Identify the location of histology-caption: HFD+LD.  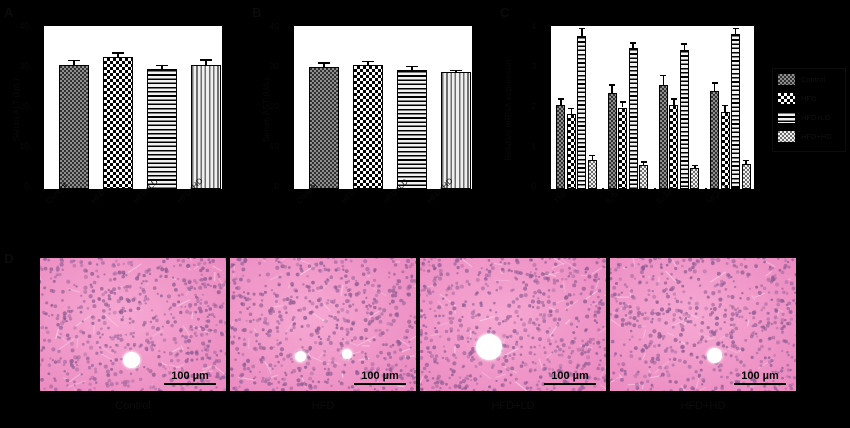
(513, 406).